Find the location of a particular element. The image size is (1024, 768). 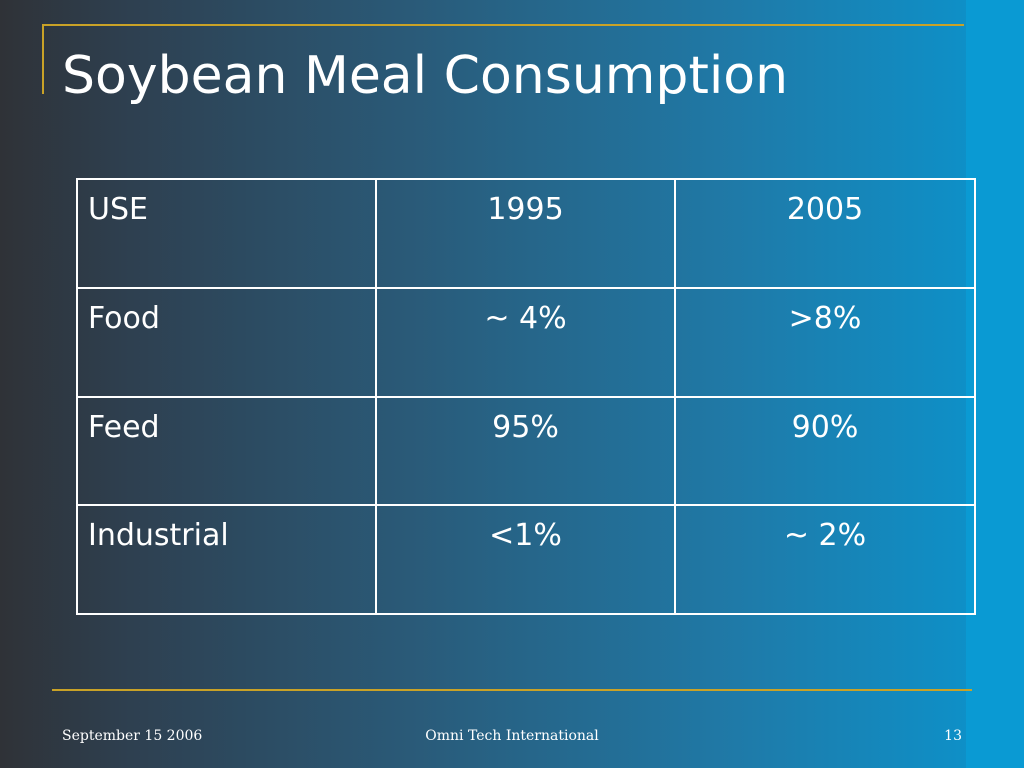

table-row: Food ~ 4% >8% is located at coordinates (526, 342).